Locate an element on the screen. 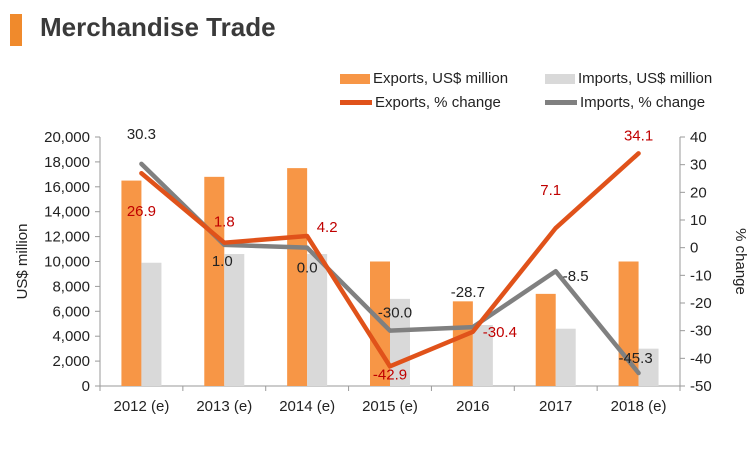  right-axis-tick-label: -40 is located at coordinates (701, 358).